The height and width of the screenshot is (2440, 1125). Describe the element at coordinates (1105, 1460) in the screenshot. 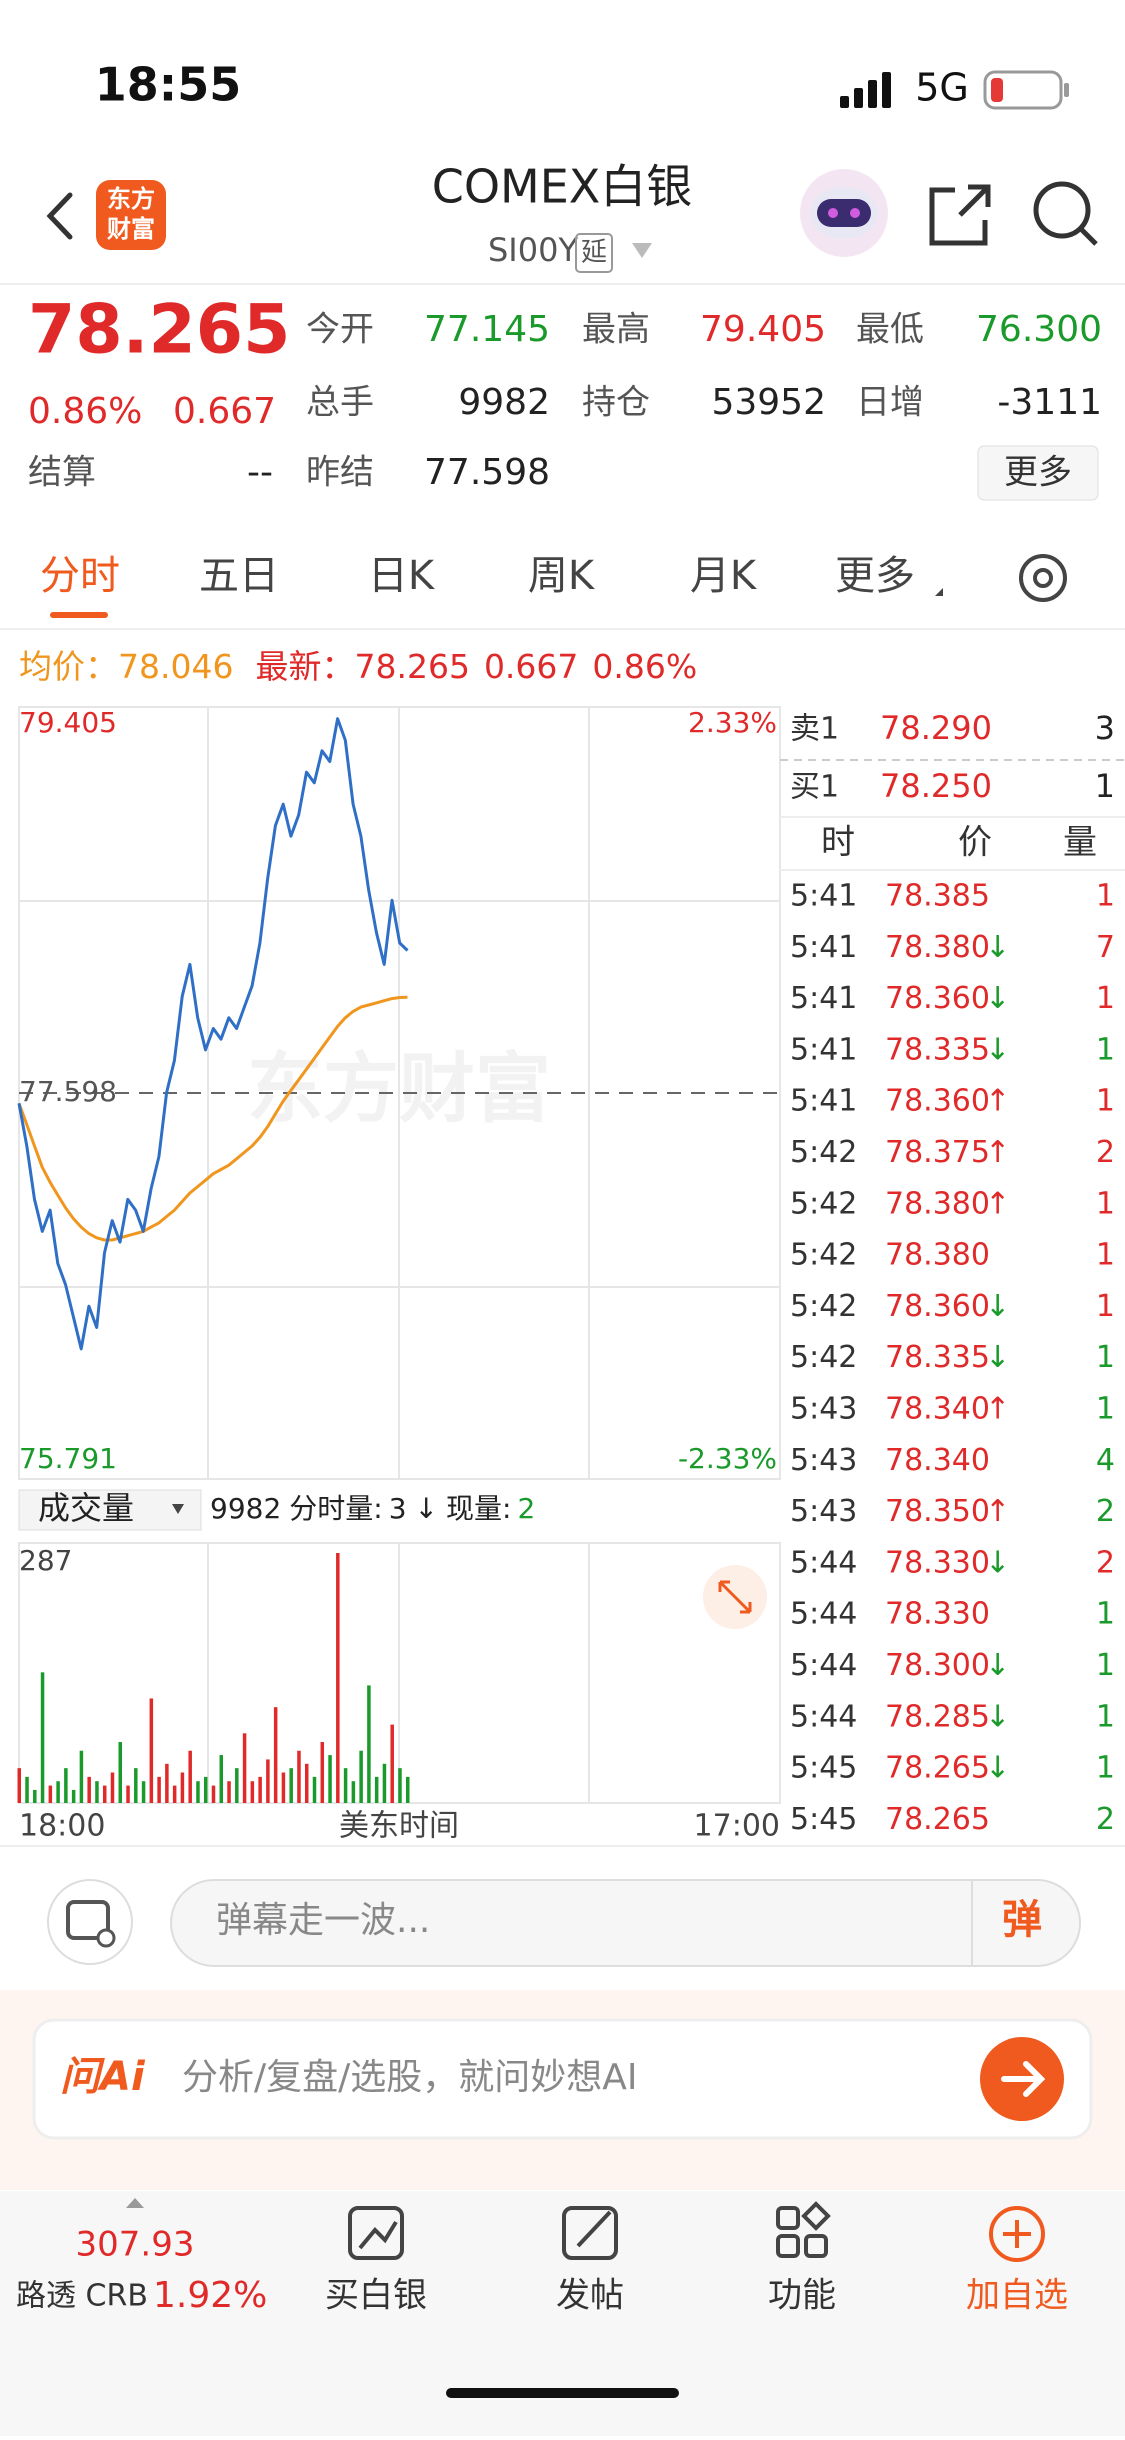

I see `trade-volume: 4` at that location.